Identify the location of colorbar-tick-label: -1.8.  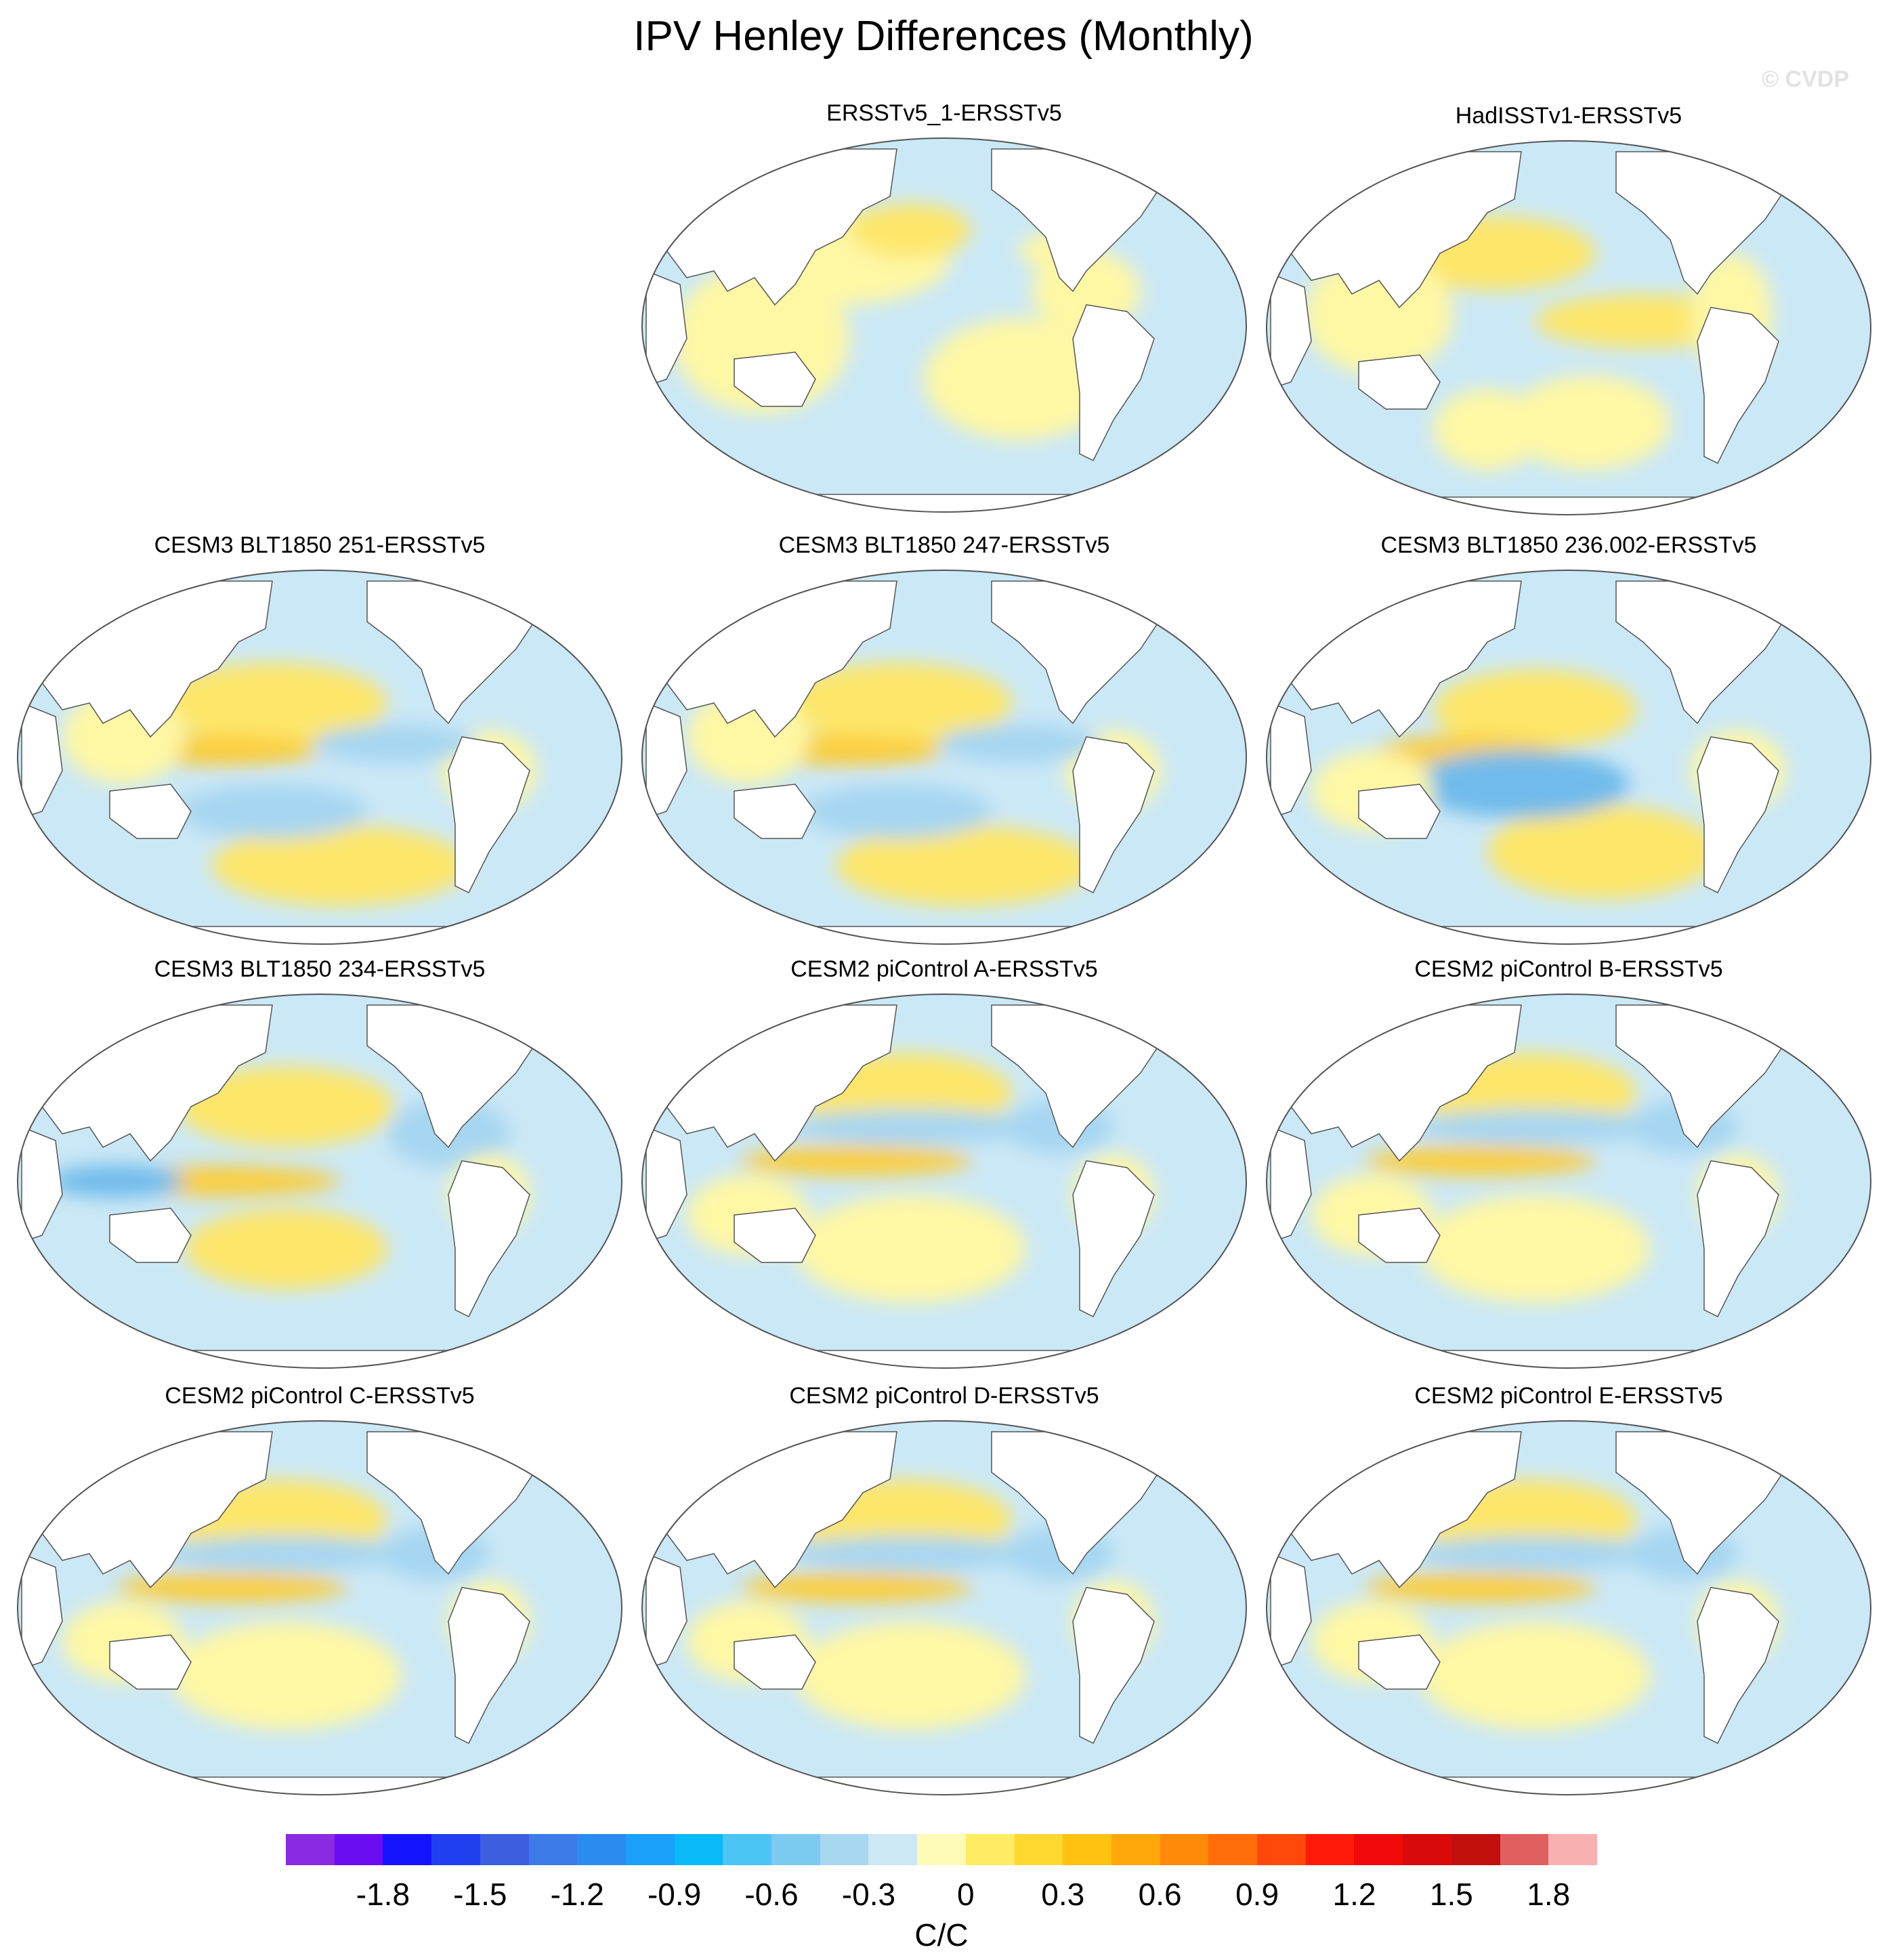
(383, 1894).